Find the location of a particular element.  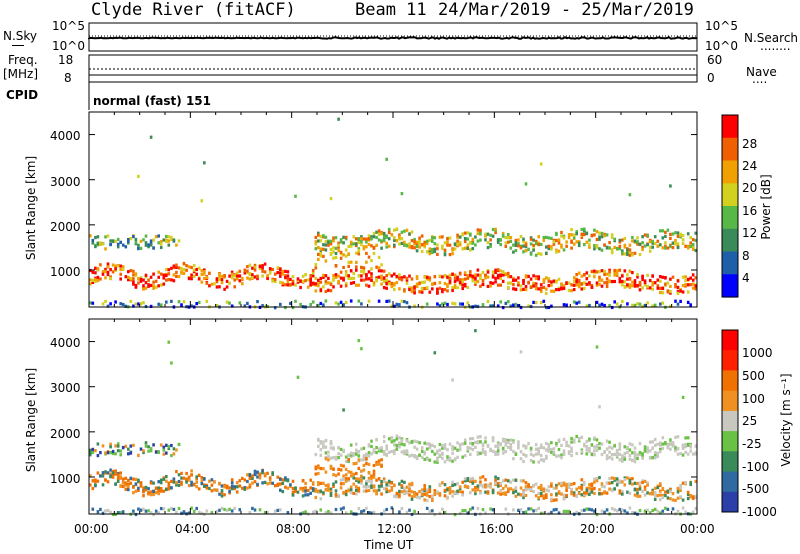

power-colorbar-frame is located at coordinates (730, 206).